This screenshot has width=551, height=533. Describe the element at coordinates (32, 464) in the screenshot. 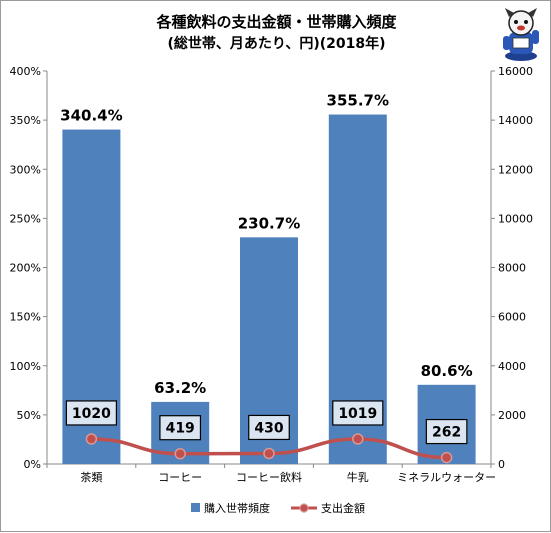

I see `left-axis-tick-label: 0%` at that location.